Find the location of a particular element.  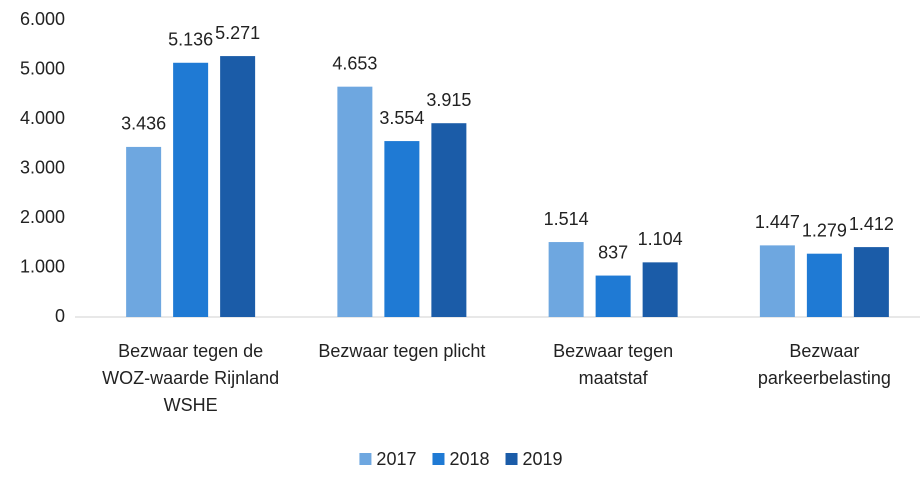

legend-label: 2017 is located at coordinates (396, 459).